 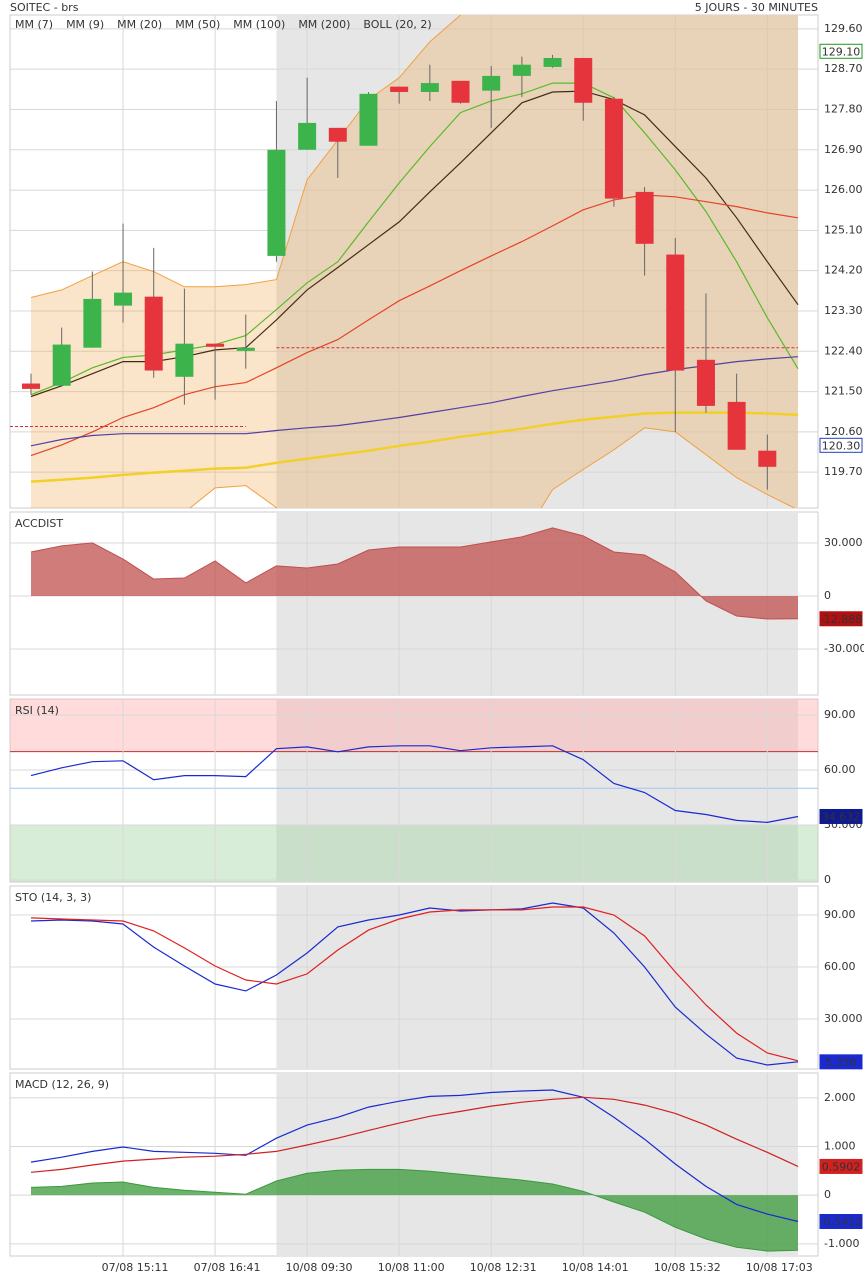 I want to click on y-tick-label: 119.70, so click(x=843, y=471).